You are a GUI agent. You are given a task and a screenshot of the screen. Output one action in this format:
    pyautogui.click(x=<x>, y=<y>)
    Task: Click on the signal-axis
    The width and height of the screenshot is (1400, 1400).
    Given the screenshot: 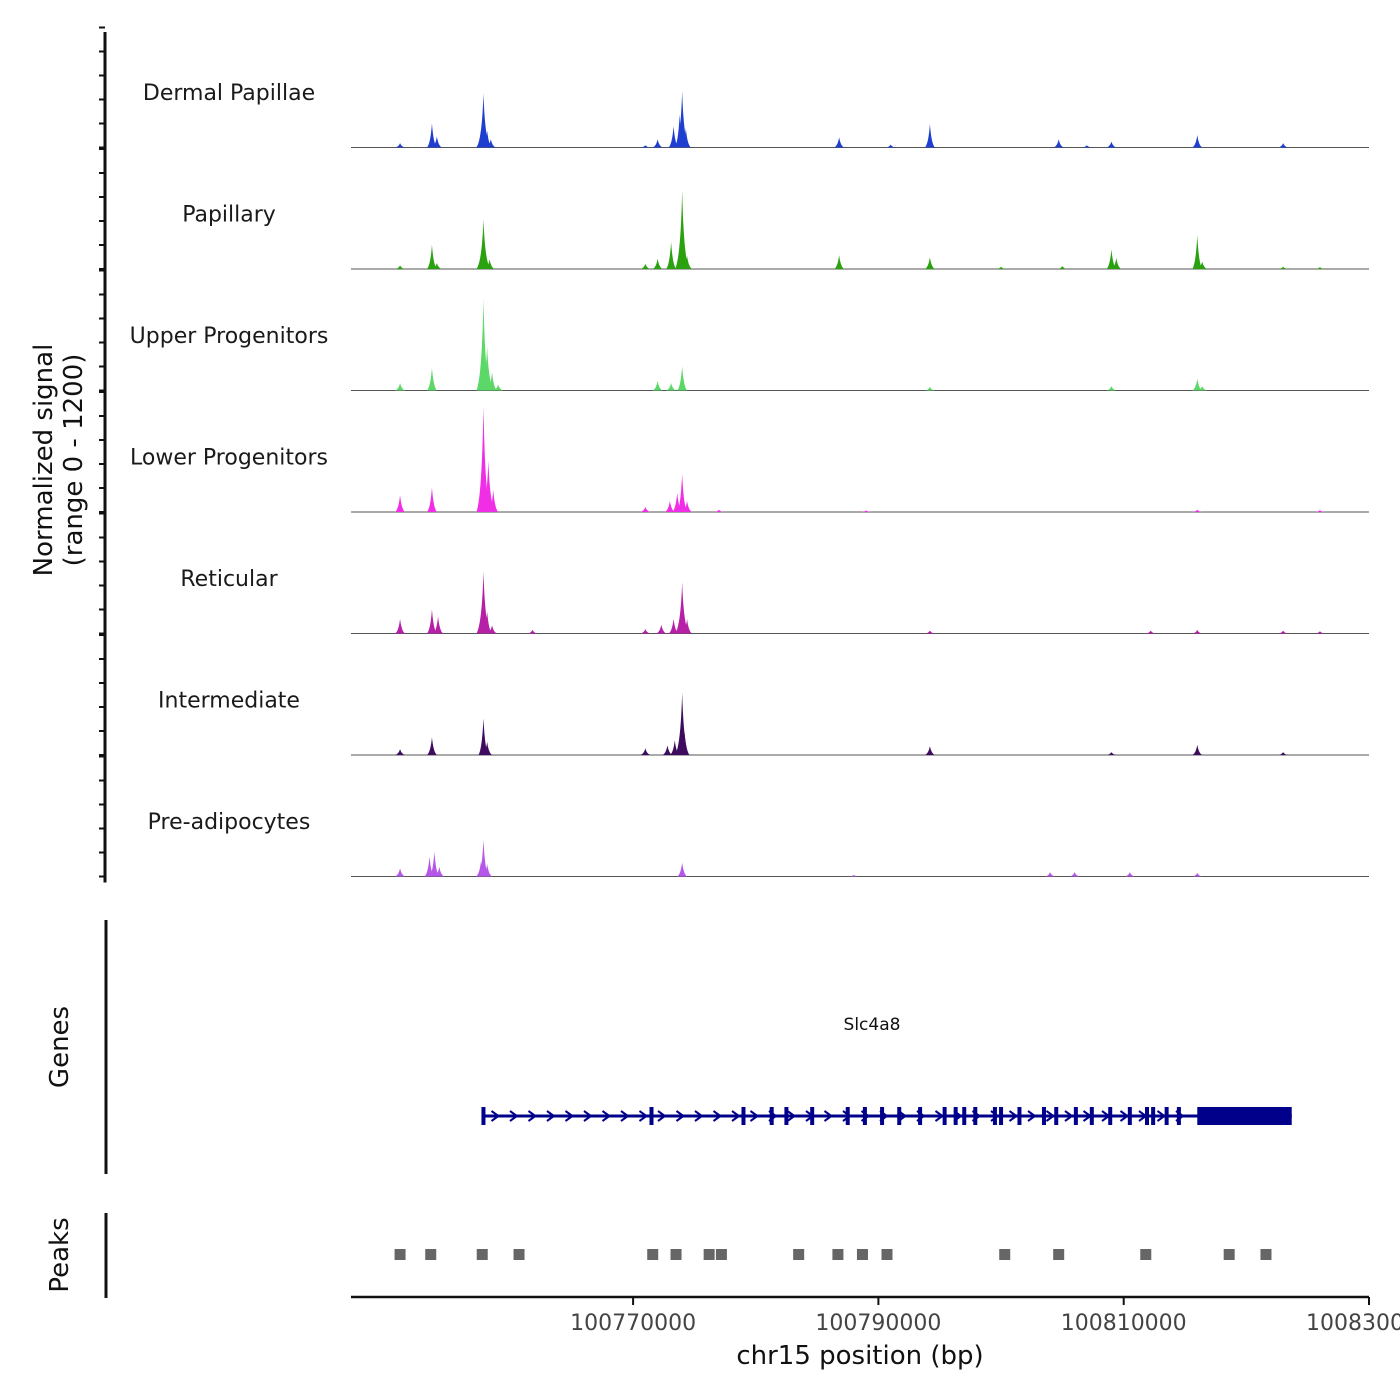 What is the action you would take?
    pyautogui.click(x=103, y=454)
    